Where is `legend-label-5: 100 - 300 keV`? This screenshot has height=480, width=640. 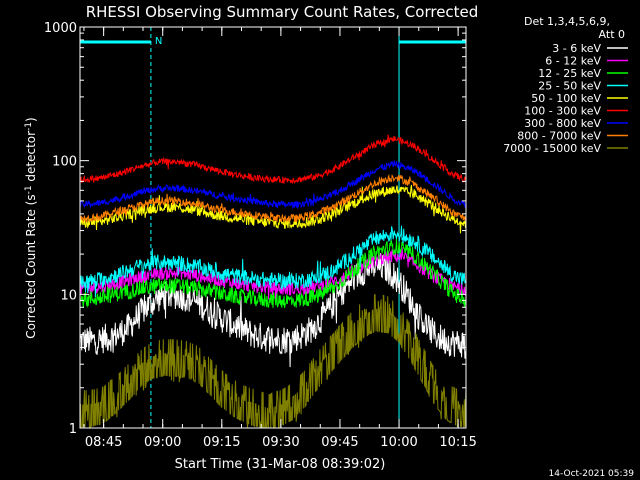
legend-label-5: 100 - 300 keV is located at coordinates (562, 111).